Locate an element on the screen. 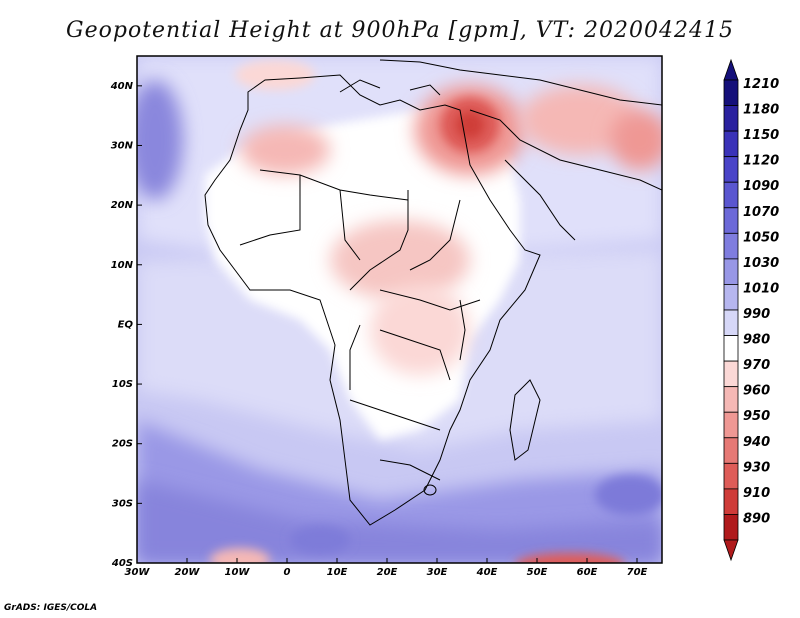 Image resolution: width=800 pixels, height=618 pixels. y-tick-label: 20S is located at coordinates (122, 444).